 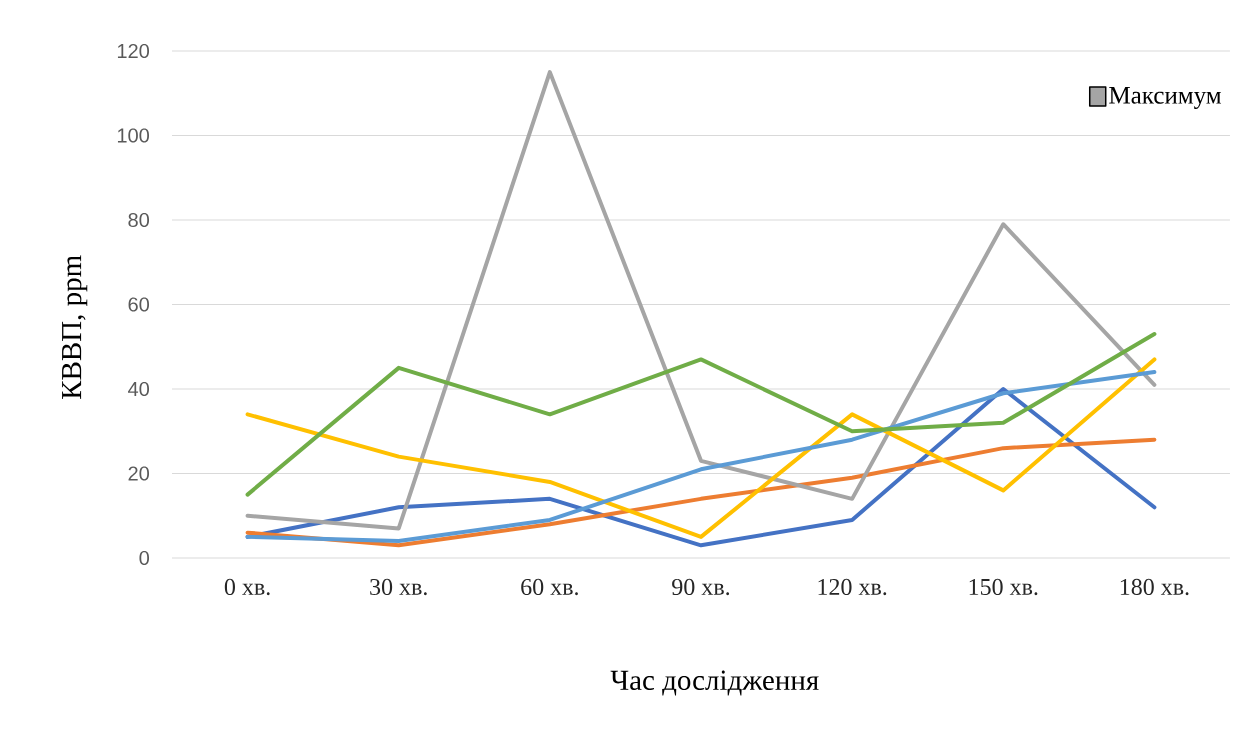 What do you see at coordinates (247, 587) in the screenshot?
I see `x-tick-label: 0 хв.` at bounding box center [247, 587].